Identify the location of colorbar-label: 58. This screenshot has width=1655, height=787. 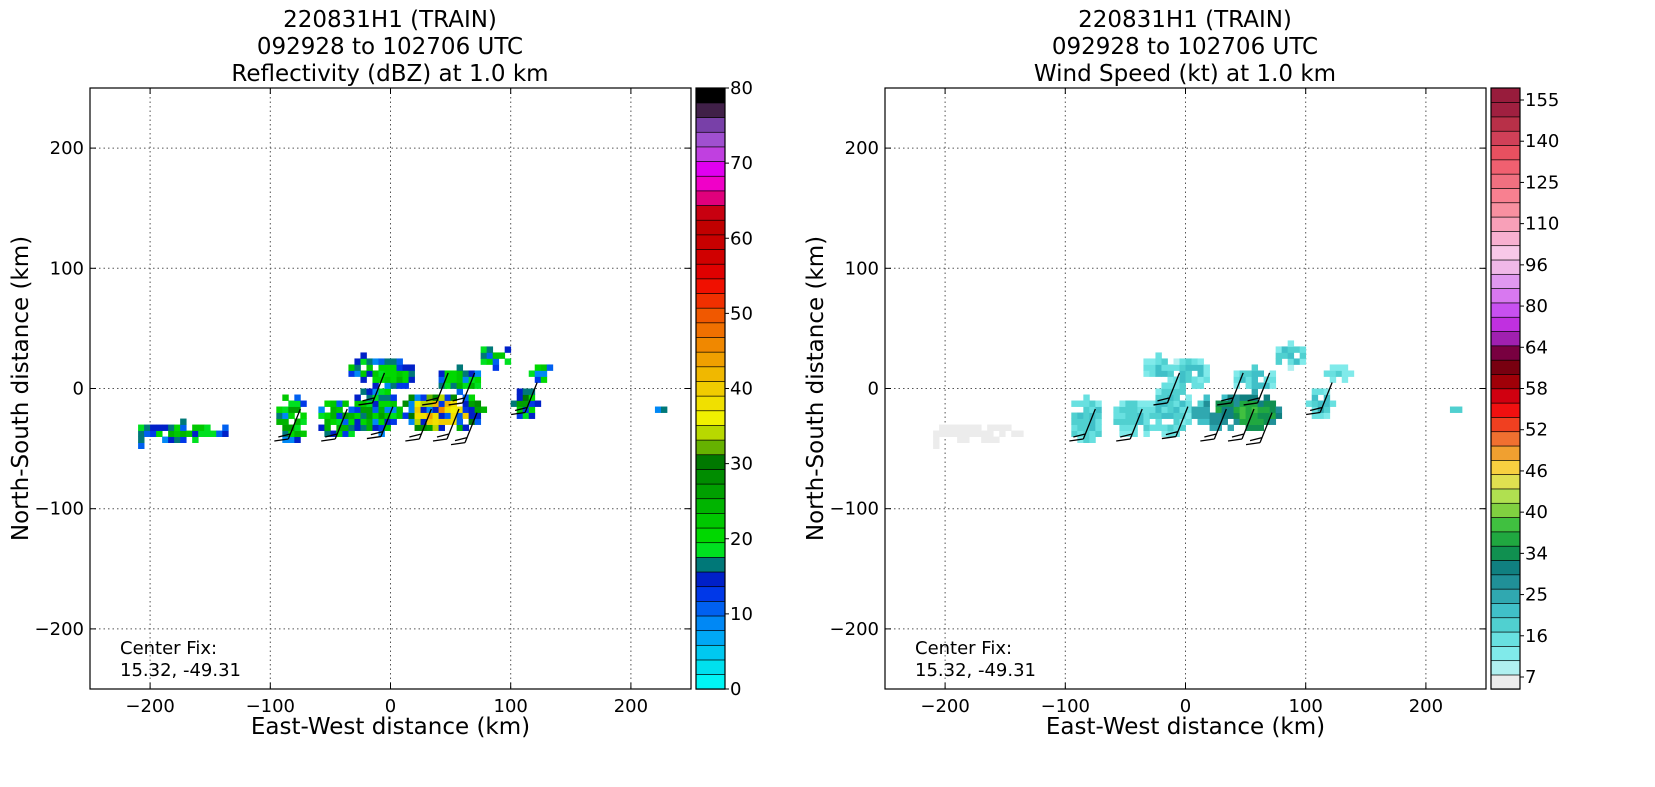
(1536, 389).